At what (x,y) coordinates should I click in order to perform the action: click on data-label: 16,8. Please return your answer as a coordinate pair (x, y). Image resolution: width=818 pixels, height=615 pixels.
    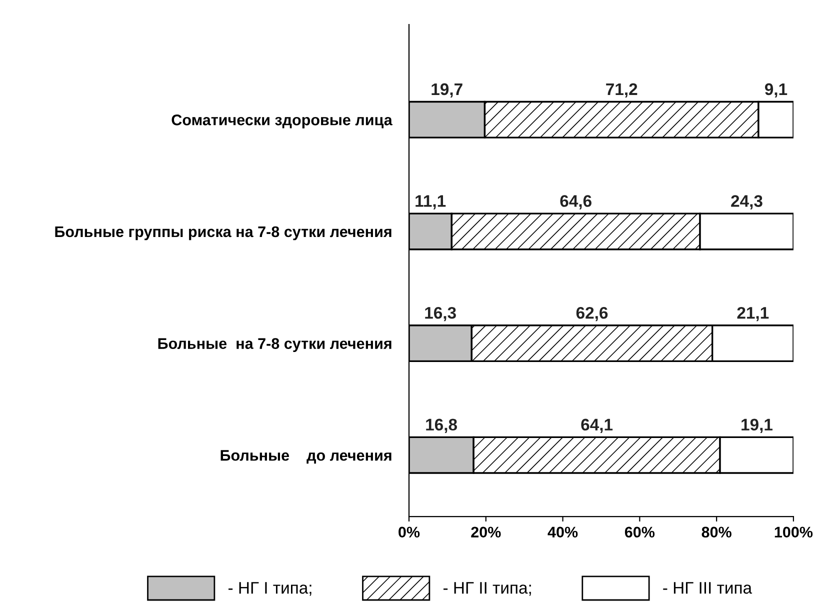
    Looking at the image, I should click on (442, 425).